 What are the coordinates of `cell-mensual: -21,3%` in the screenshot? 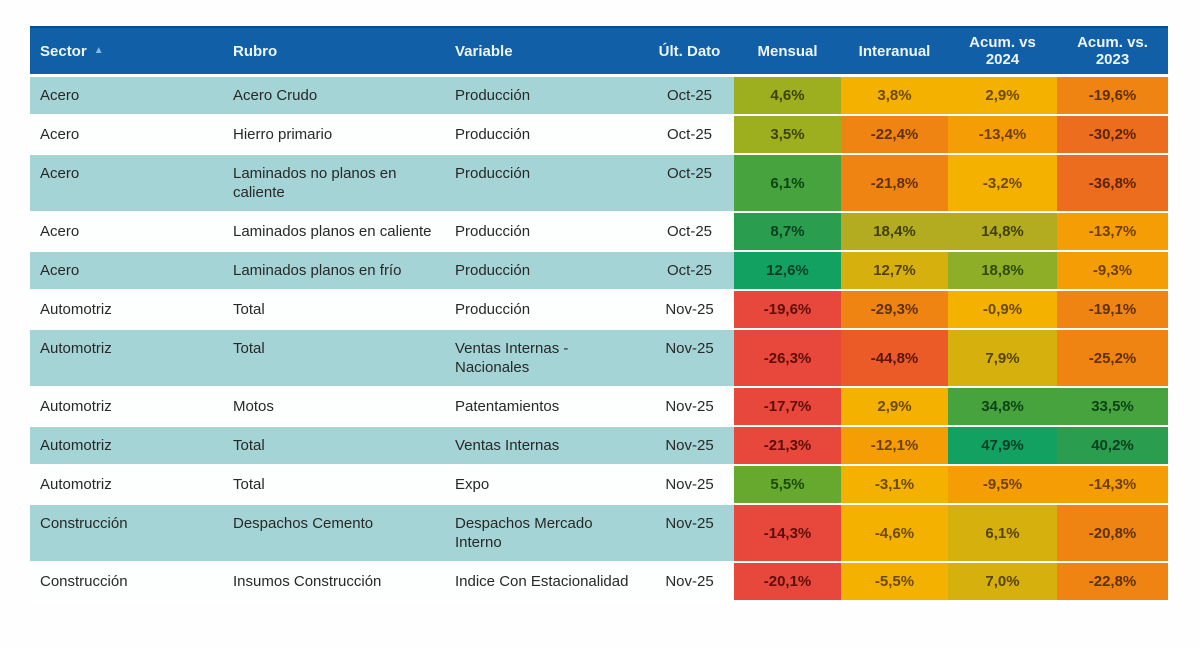 It's located at (787, 445).